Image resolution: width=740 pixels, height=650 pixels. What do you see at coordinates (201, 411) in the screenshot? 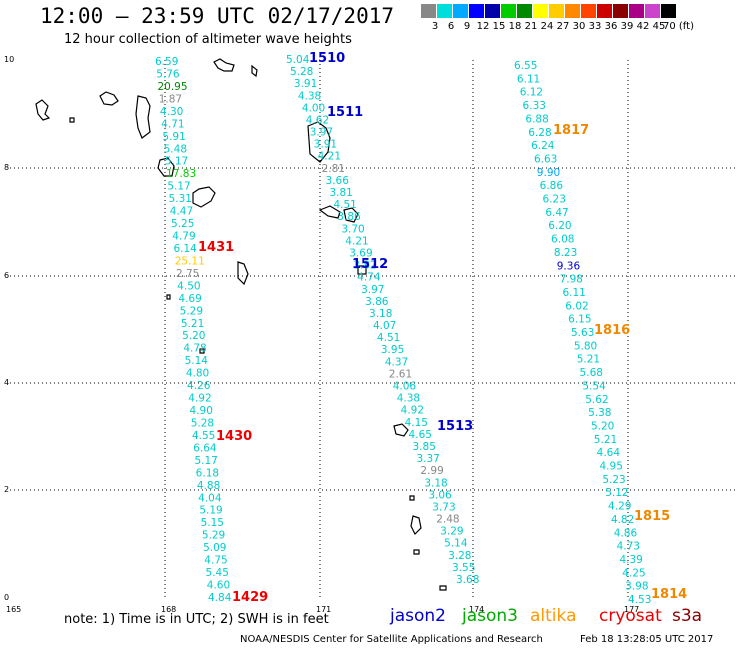
I see `wave-height-value: 4.90` at bounding box center [201, 411].